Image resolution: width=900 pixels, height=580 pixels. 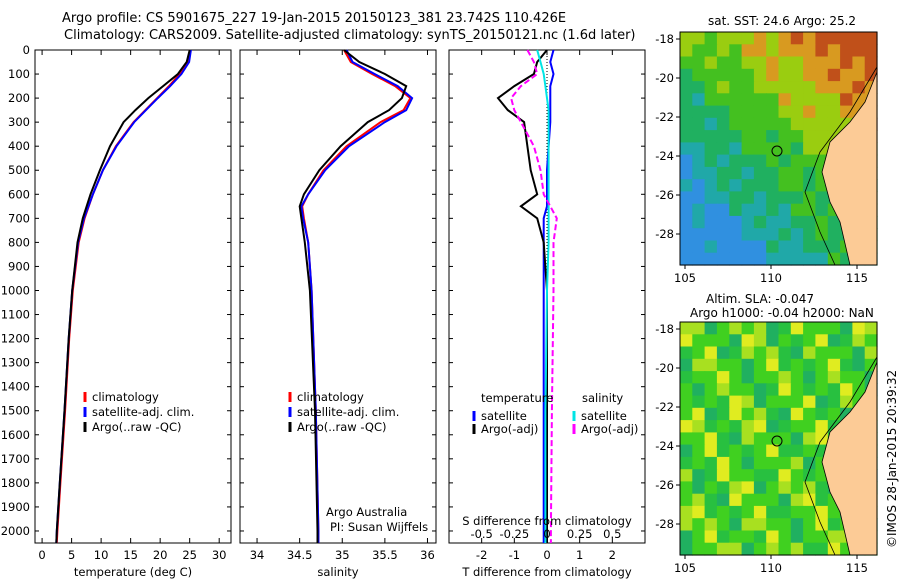 What do you see at coordinates (664, 446) in the screenshot?
I see `lat-tick-label: -24` at bounding box center [664, 446].